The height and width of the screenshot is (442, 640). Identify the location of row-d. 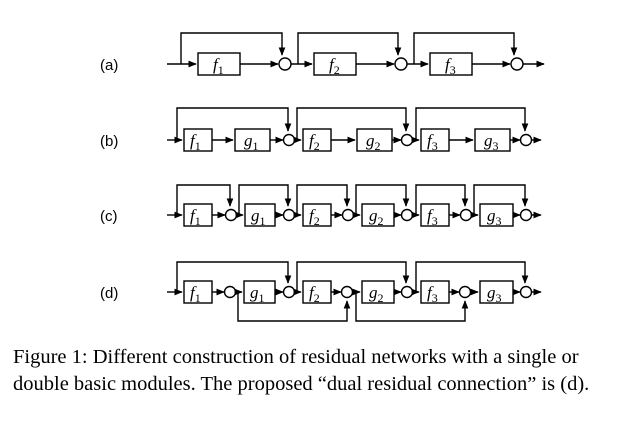
(354, 291).